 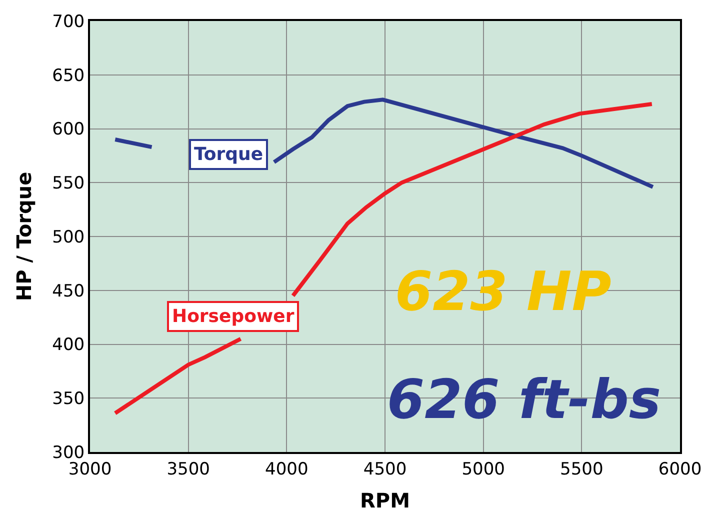 I want to click on y-tick-label: 400, so click(x=68, y=345).